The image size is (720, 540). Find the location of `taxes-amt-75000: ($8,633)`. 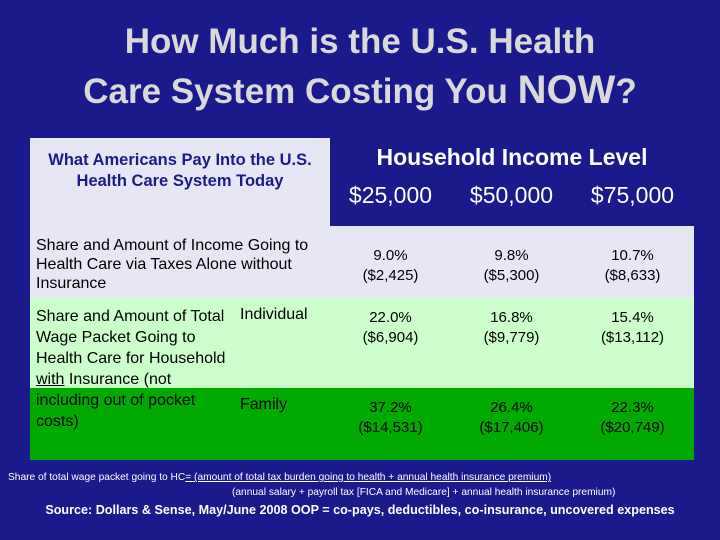

taxes-amt-75000: ($8,633) is located at coordinates (632, 275).